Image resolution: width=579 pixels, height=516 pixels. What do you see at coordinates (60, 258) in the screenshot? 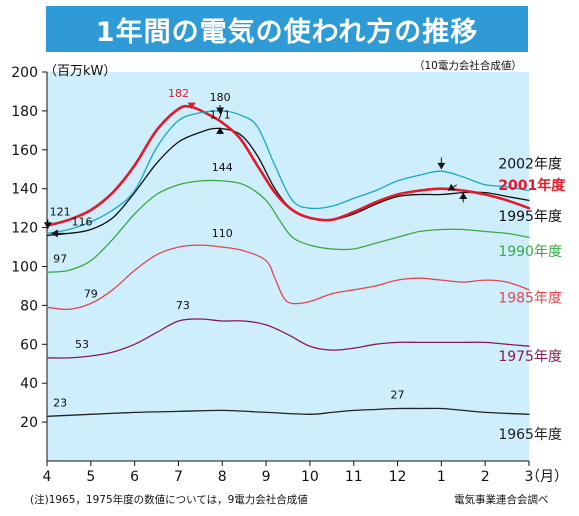
I see `data-label: 97` at bounding box center [60, 258].